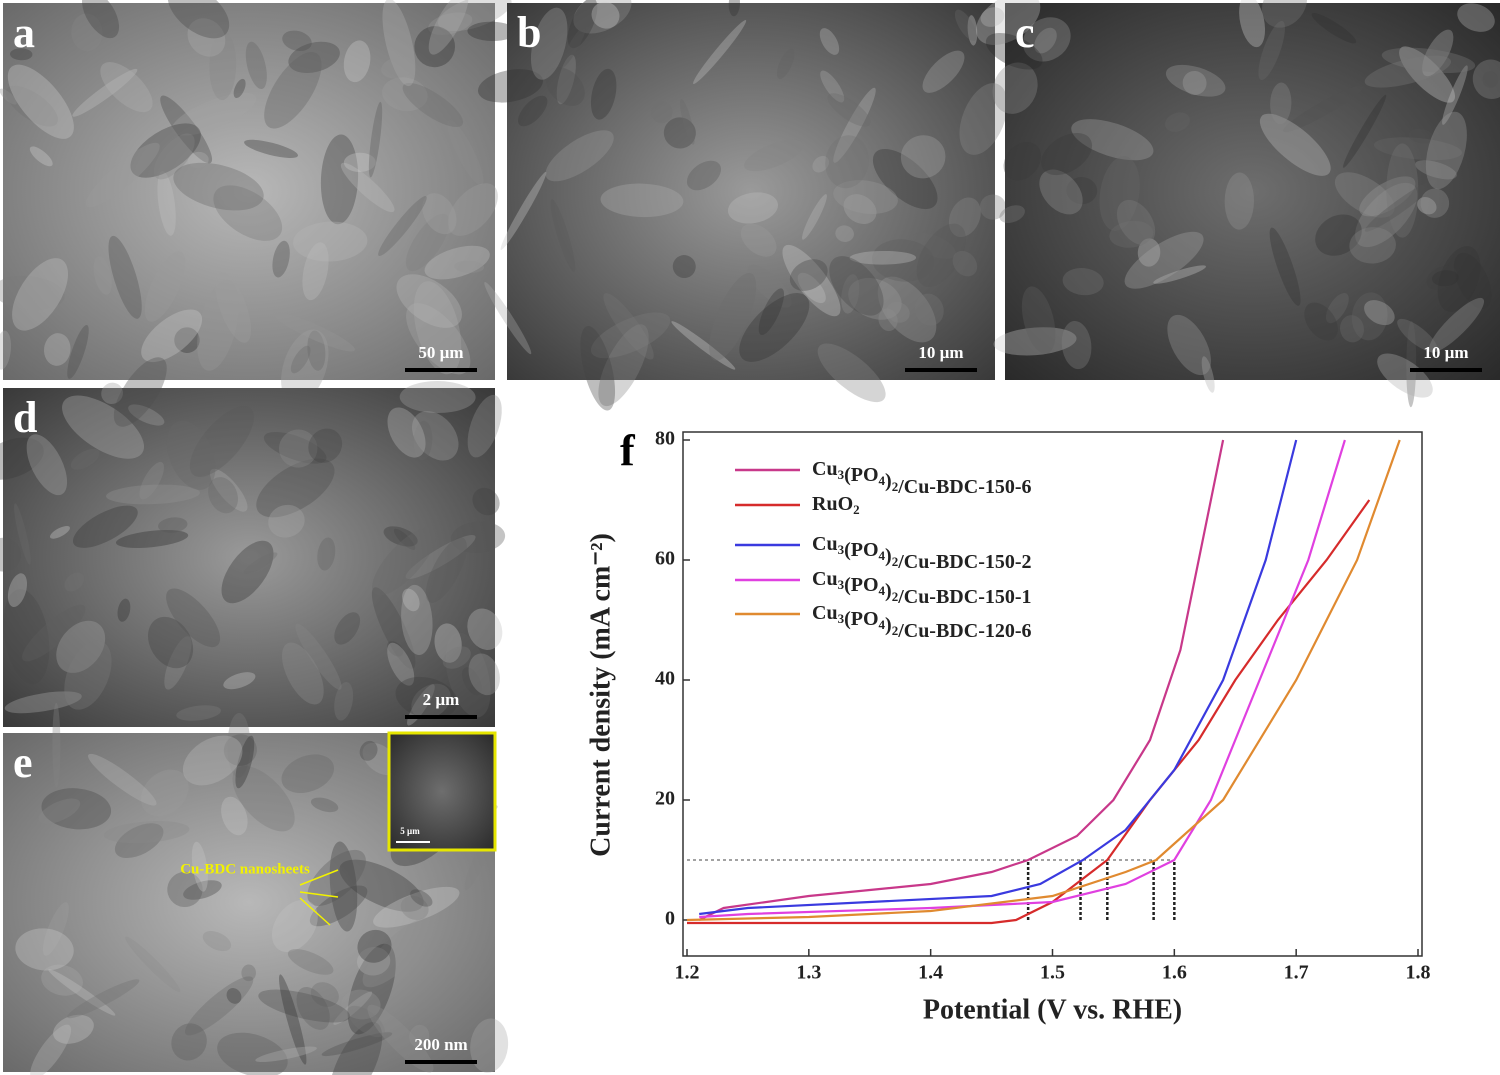 The image size is (1500, 1075). I want to click on micrograph-image, so click(249, 557).